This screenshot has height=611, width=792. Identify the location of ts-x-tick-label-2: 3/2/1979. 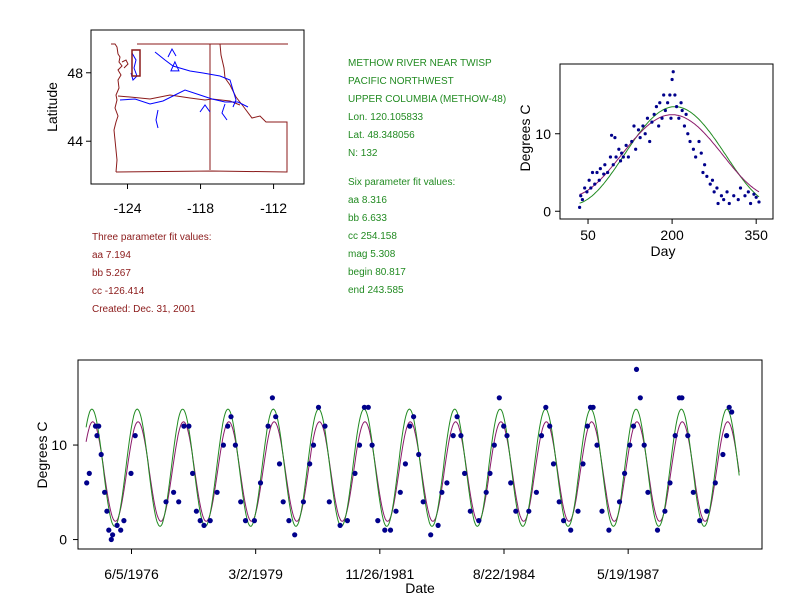
(255, 574).